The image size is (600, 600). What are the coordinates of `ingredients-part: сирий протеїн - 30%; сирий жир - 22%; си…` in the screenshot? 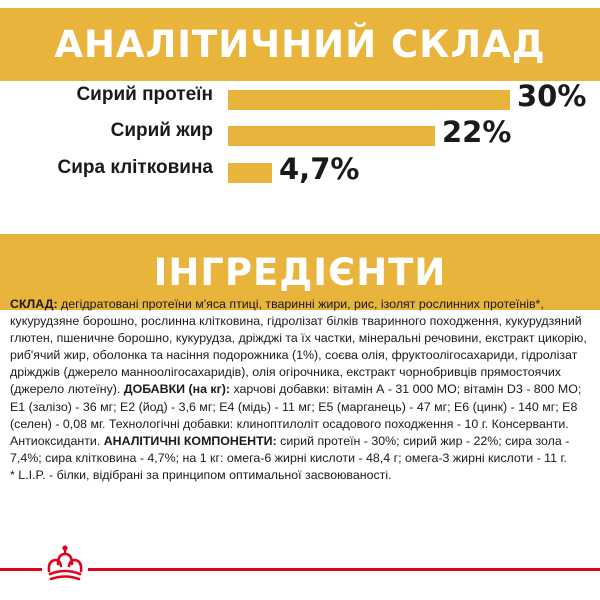 It's located at (290, 449).